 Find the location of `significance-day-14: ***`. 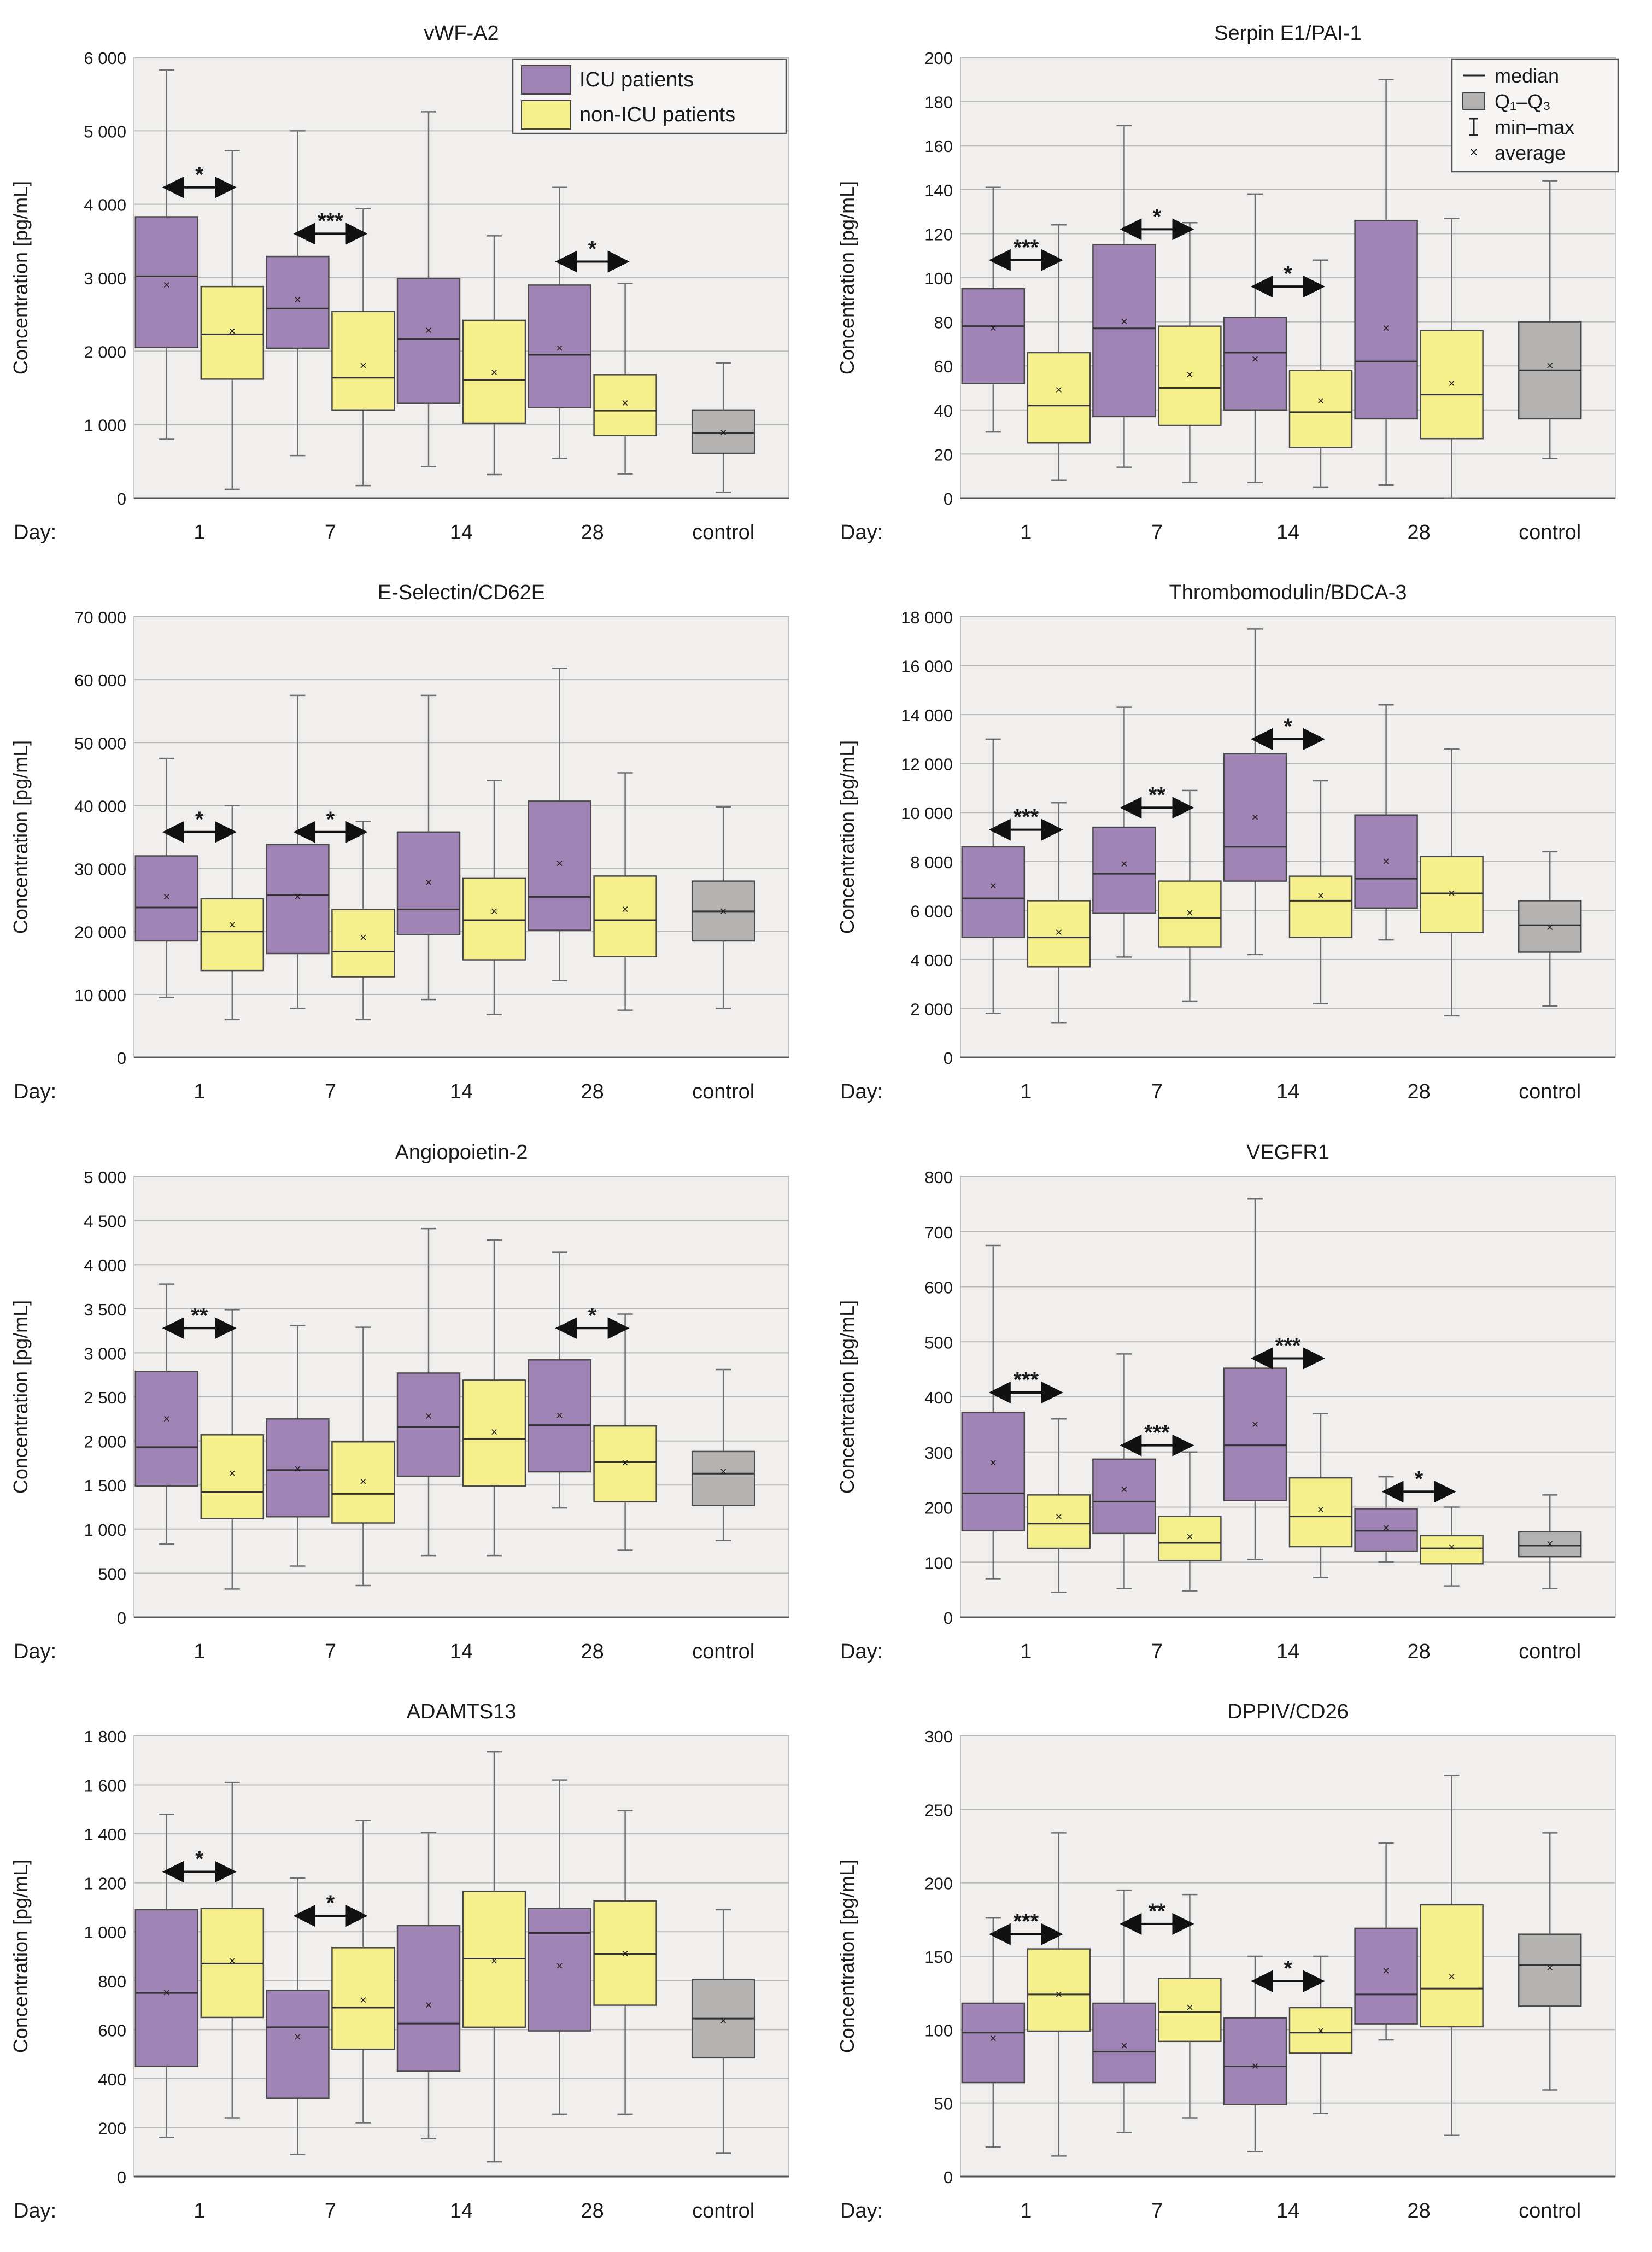

significance-day-14: *** is located at coordinates (1288, 1351).